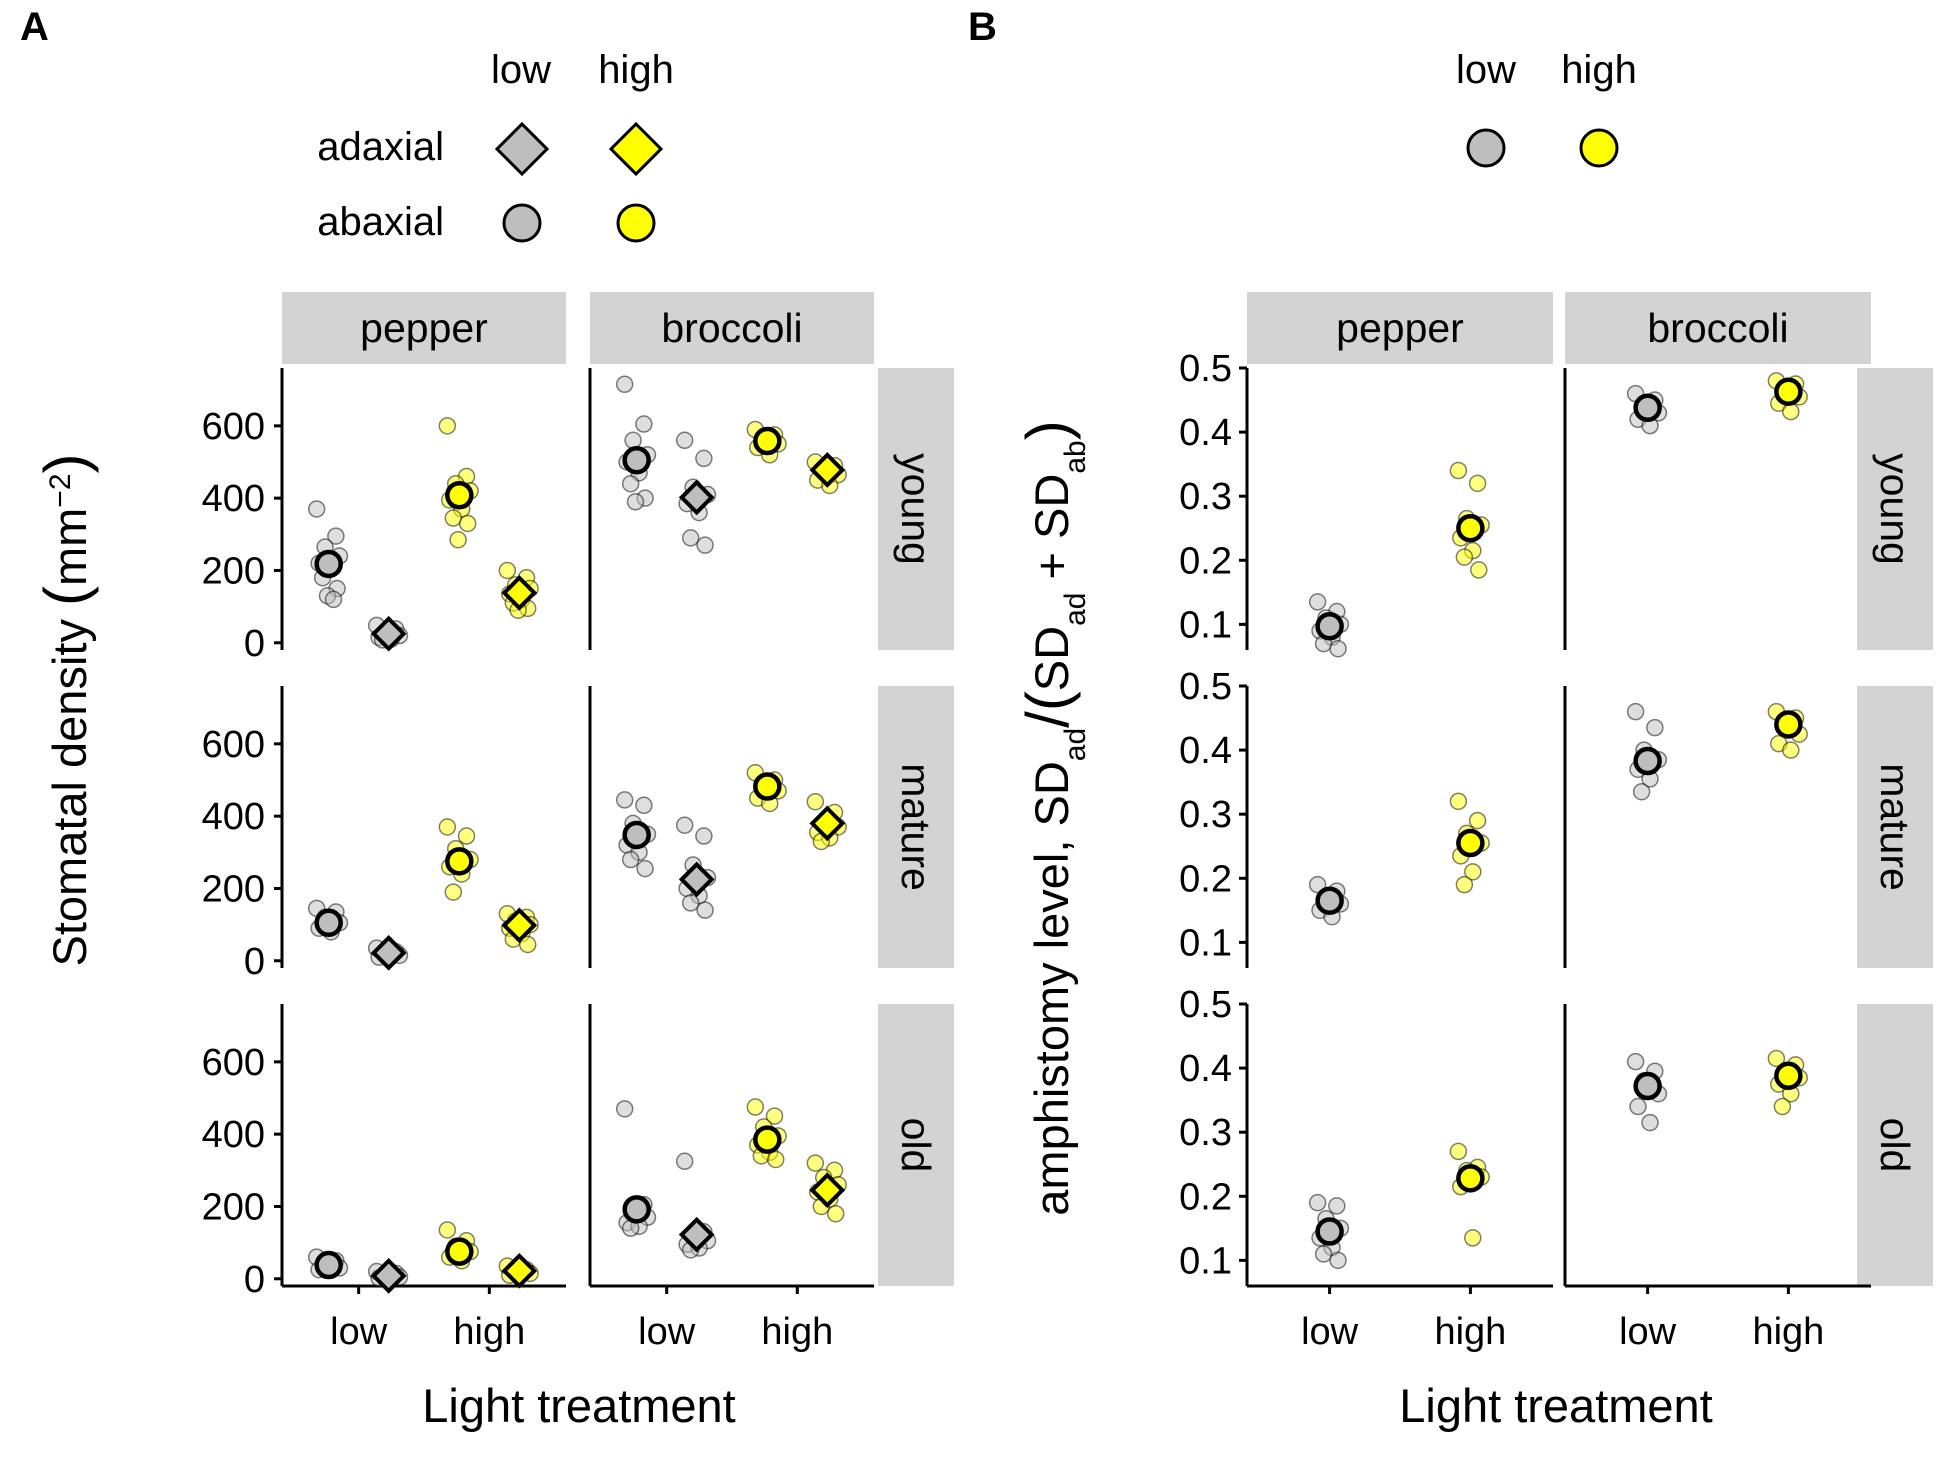  I want to click on legend-a-row-adaxial: adaxial, so click(380, 147).